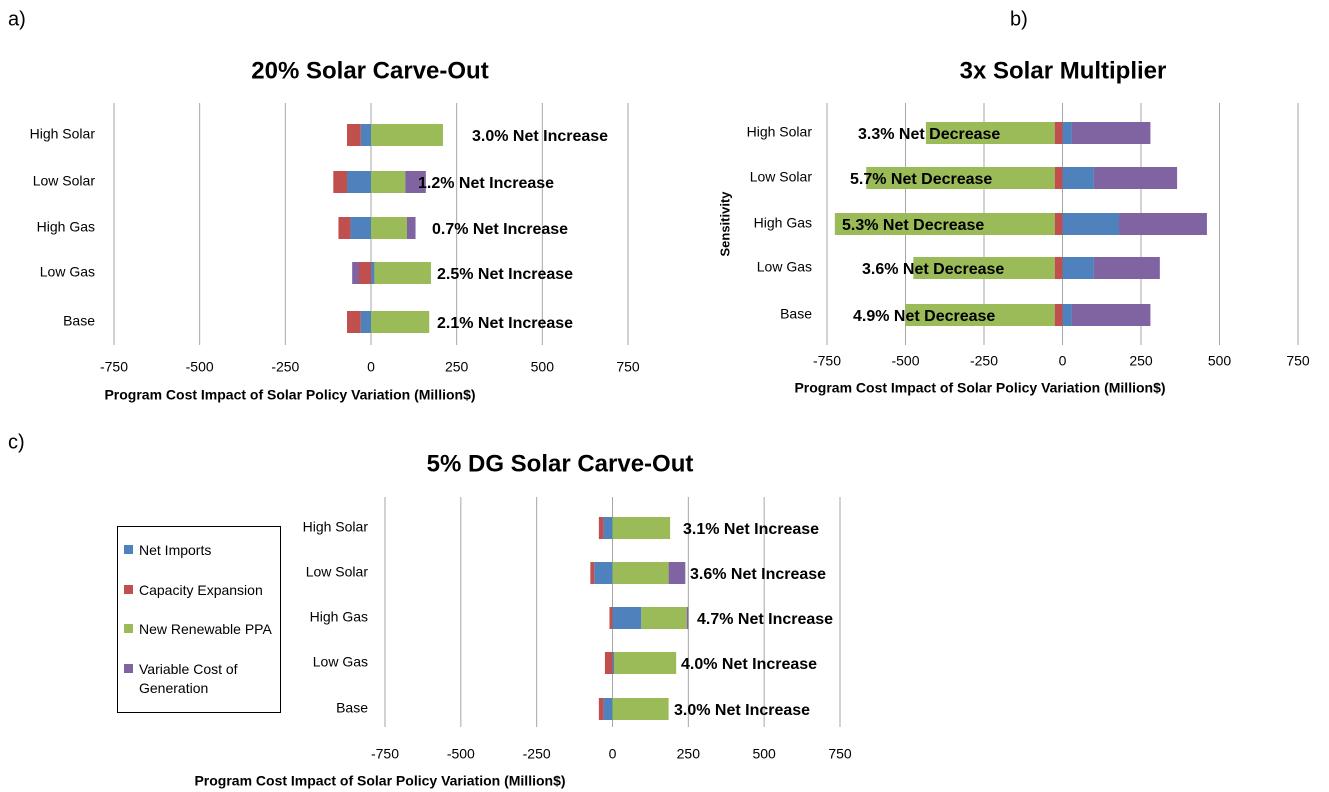 Image resolution: width=1329 pixels, height=792 pixels. I want to click on annotation: 3.6% Net Increase, so click(758, 574).